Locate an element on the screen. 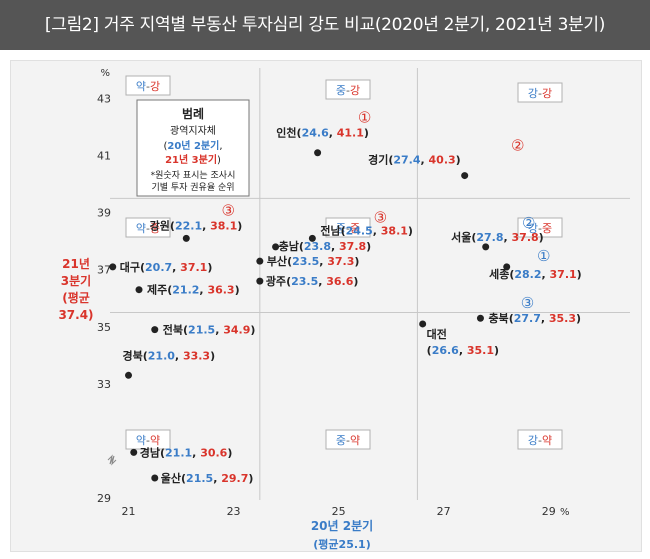  point-x-value: 24.6 is located at coordinates (315, 133).